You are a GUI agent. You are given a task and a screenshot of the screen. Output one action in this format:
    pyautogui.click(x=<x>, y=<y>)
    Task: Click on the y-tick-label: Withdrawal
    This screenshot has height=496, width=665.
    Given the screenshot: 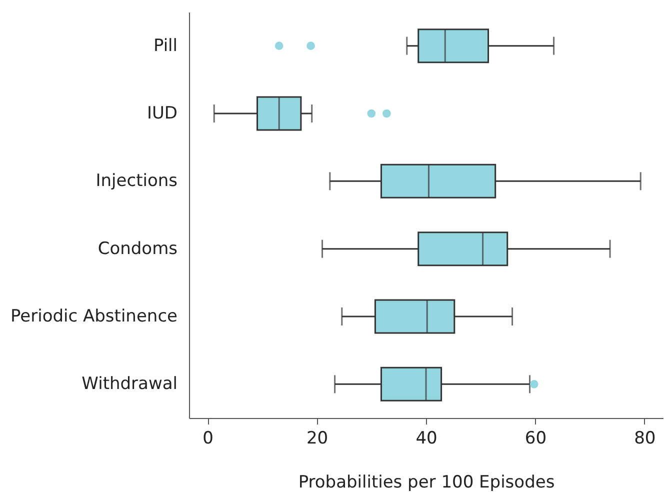 What is the action you would take?
    pyautogui.click(x=130, y=384)
    